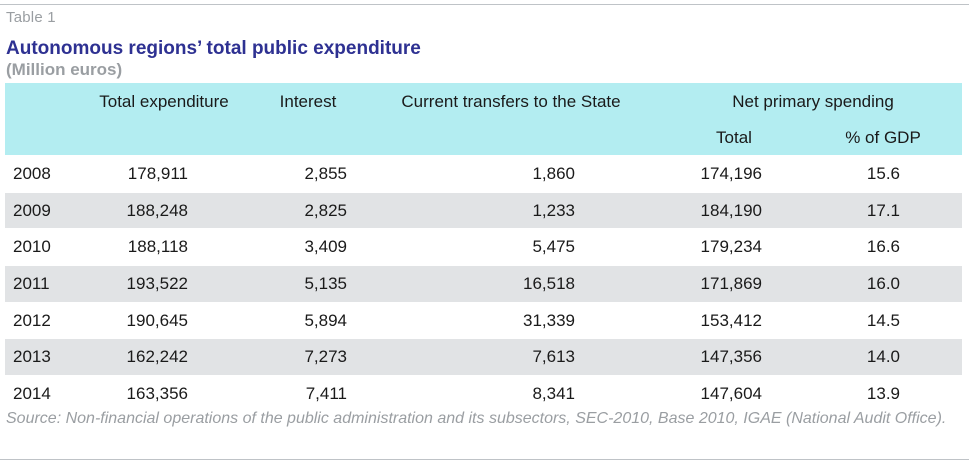  Describe the element at coordinates (731, 320) in the screenshot. I see `cell-nps-total: 153,412` at that location.